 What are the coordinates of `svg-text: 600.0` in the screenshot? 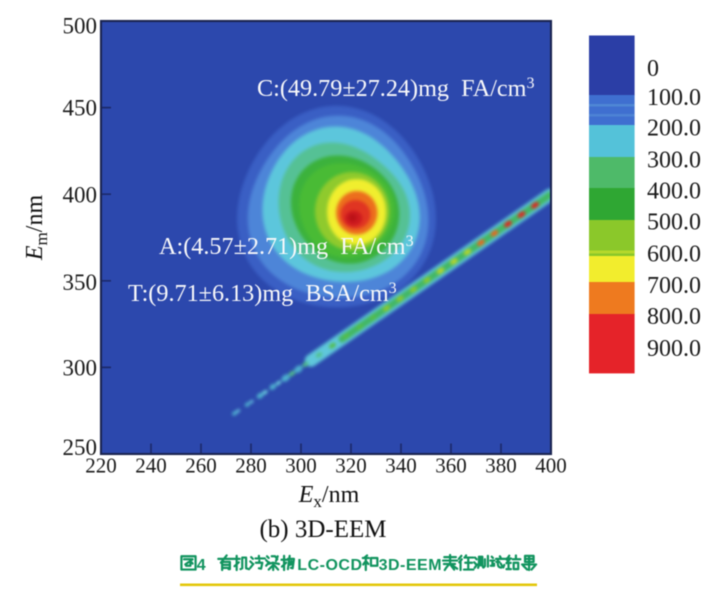 It's located at (674, 254).